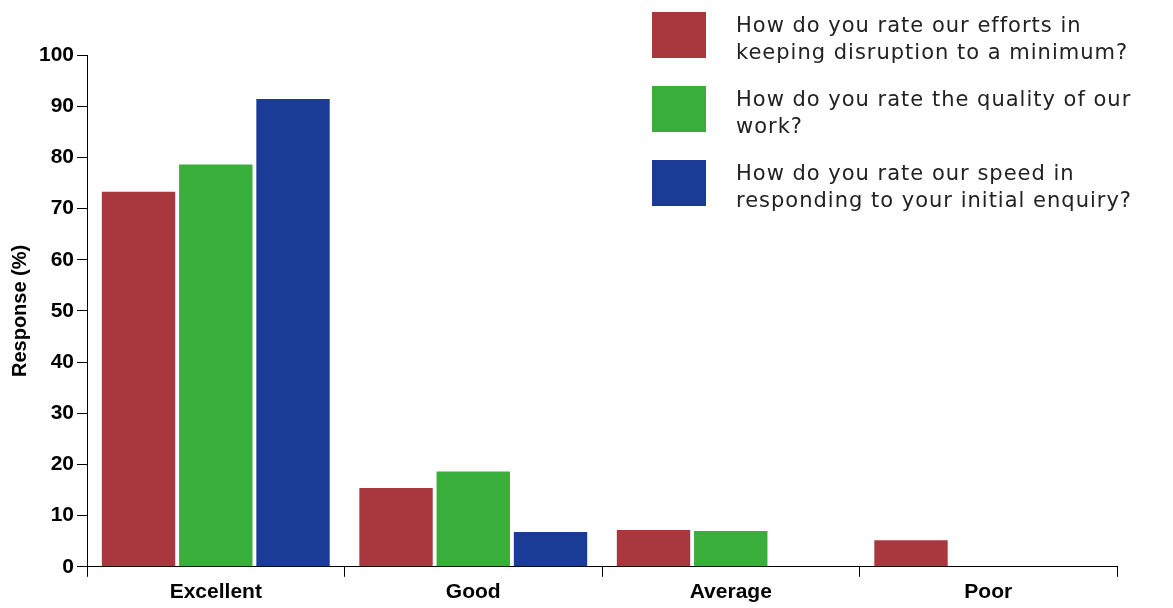  I want to click on legend-label: How do you rate our efforts in keeping disruption to a minimum?, so click(933, 39).